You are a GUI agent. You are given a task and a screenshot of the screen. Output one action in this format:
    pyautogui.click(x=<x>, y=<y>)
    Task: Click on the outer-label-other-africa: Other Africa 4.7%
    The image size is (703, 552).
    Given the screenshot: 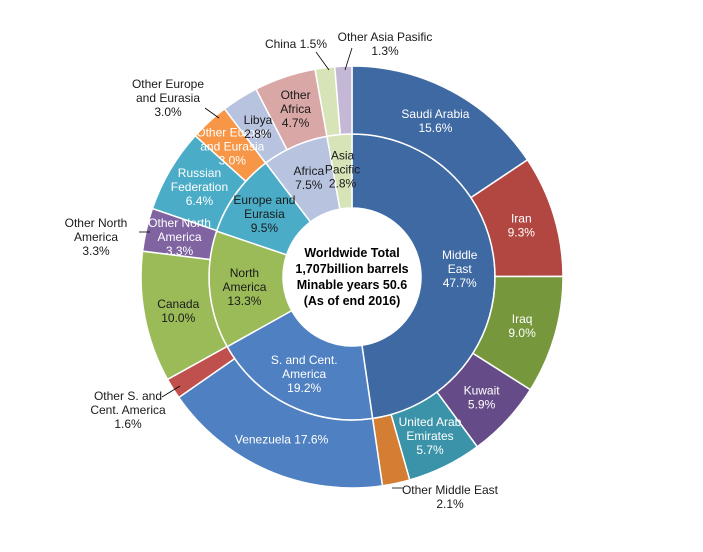 What is the action you would take?
    pyautogui.click(x=295, y=109)
    